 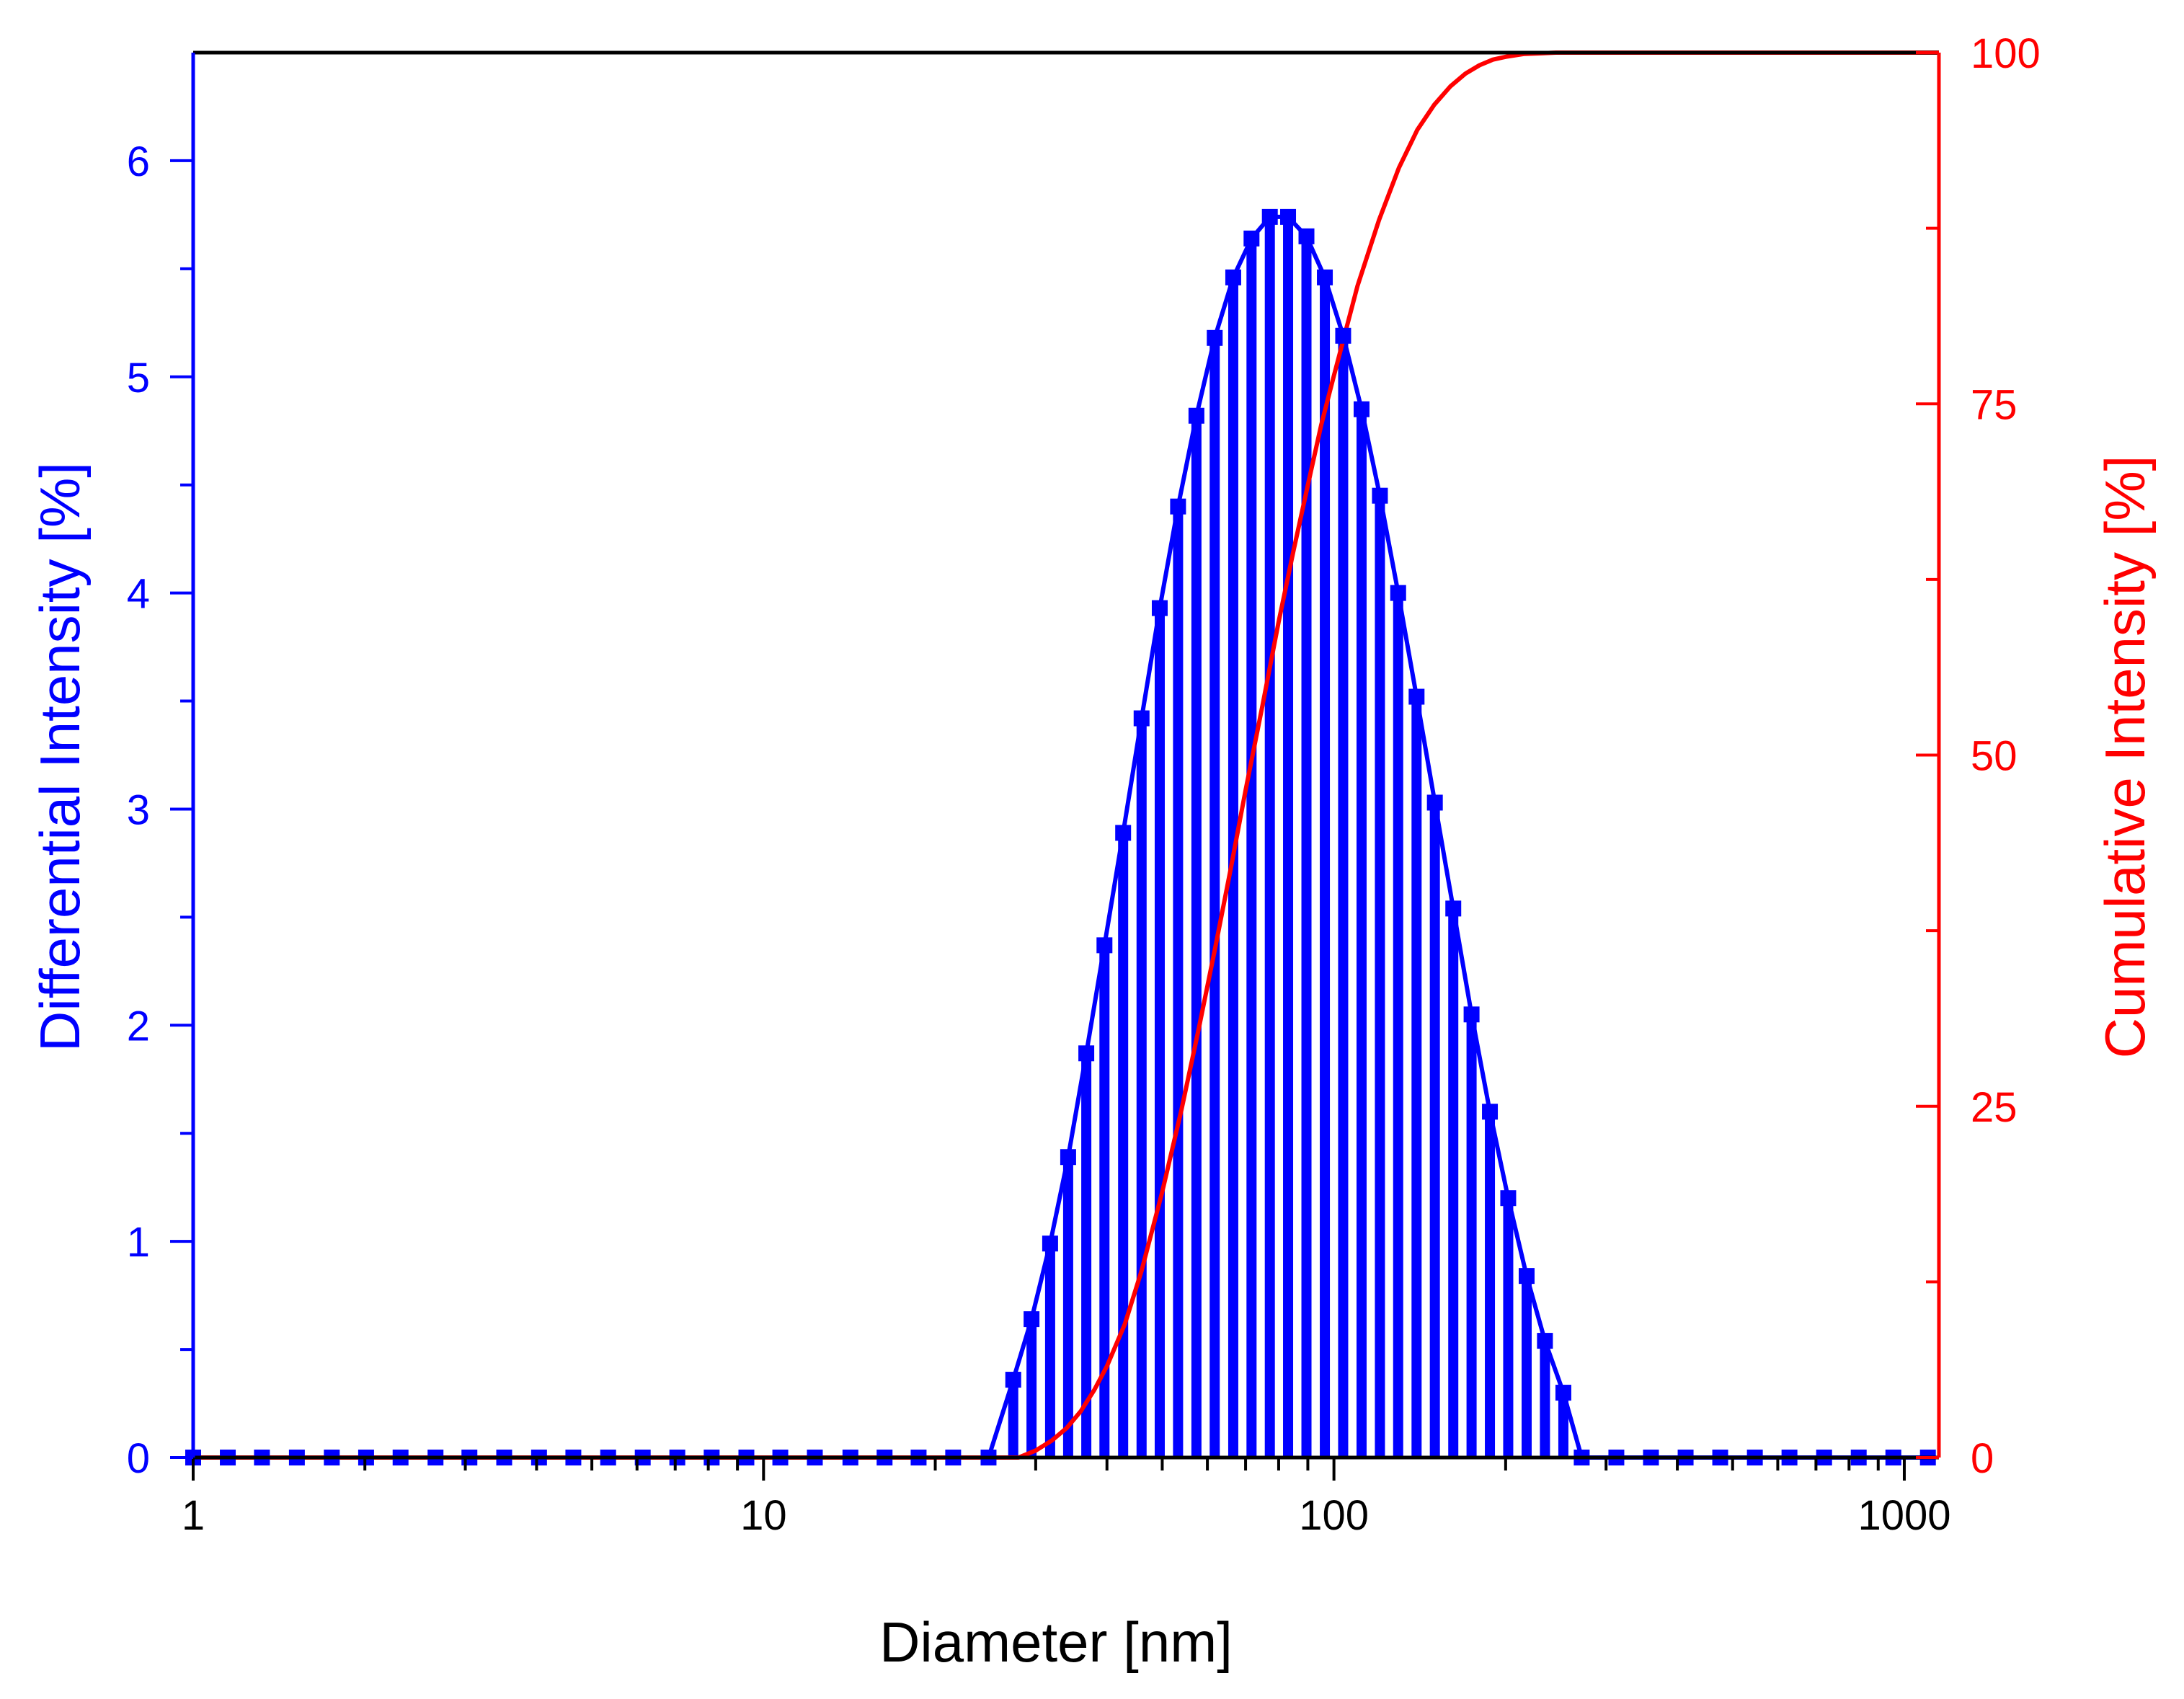 I want to click on y-tick-label-left: 4, so click(x=138, y=595).